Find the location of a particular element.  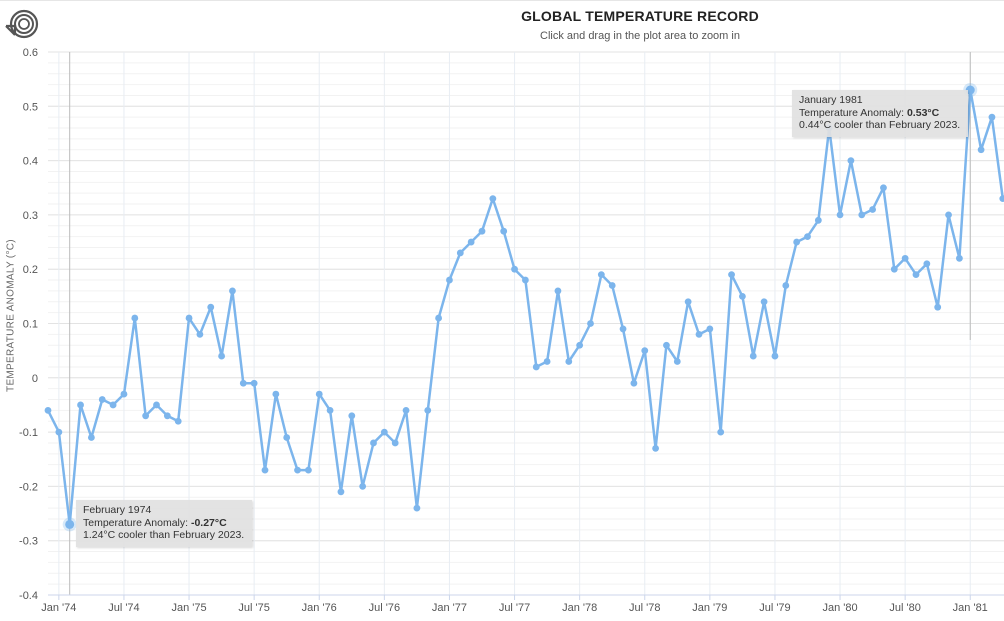

chart-title: GLOBAL TEMPERATURE RECORD is located at coordinates (640, 16).